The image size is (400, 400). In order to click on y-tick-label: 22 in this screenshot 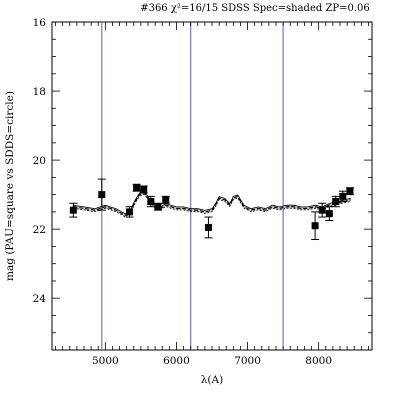, I will do `click(39, 230)`.